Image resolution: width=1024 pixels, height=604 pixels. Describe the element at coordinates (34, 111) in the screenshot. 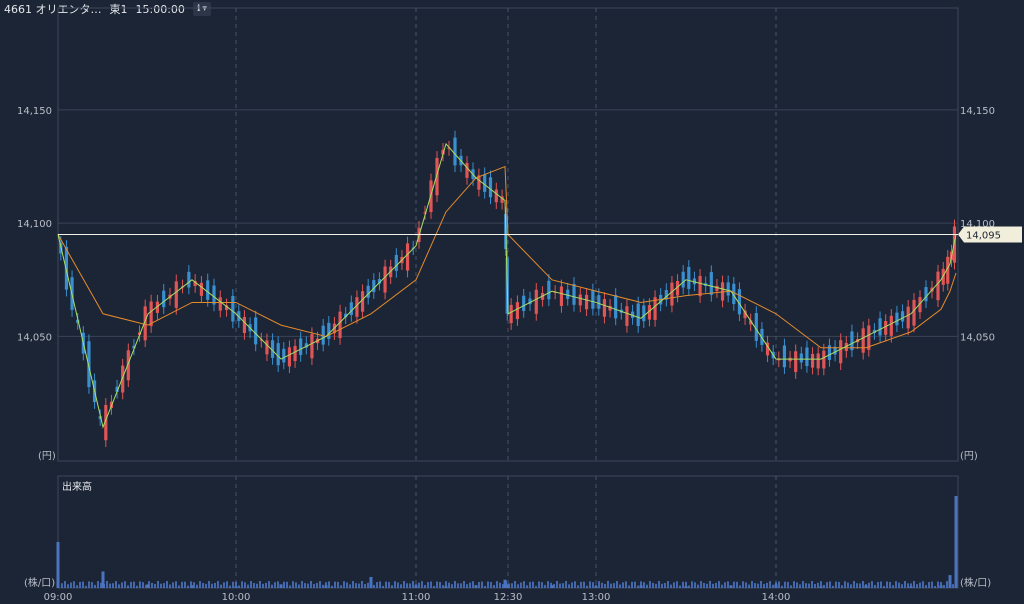

I see `y-tick-label-left: 14,150` at that location.